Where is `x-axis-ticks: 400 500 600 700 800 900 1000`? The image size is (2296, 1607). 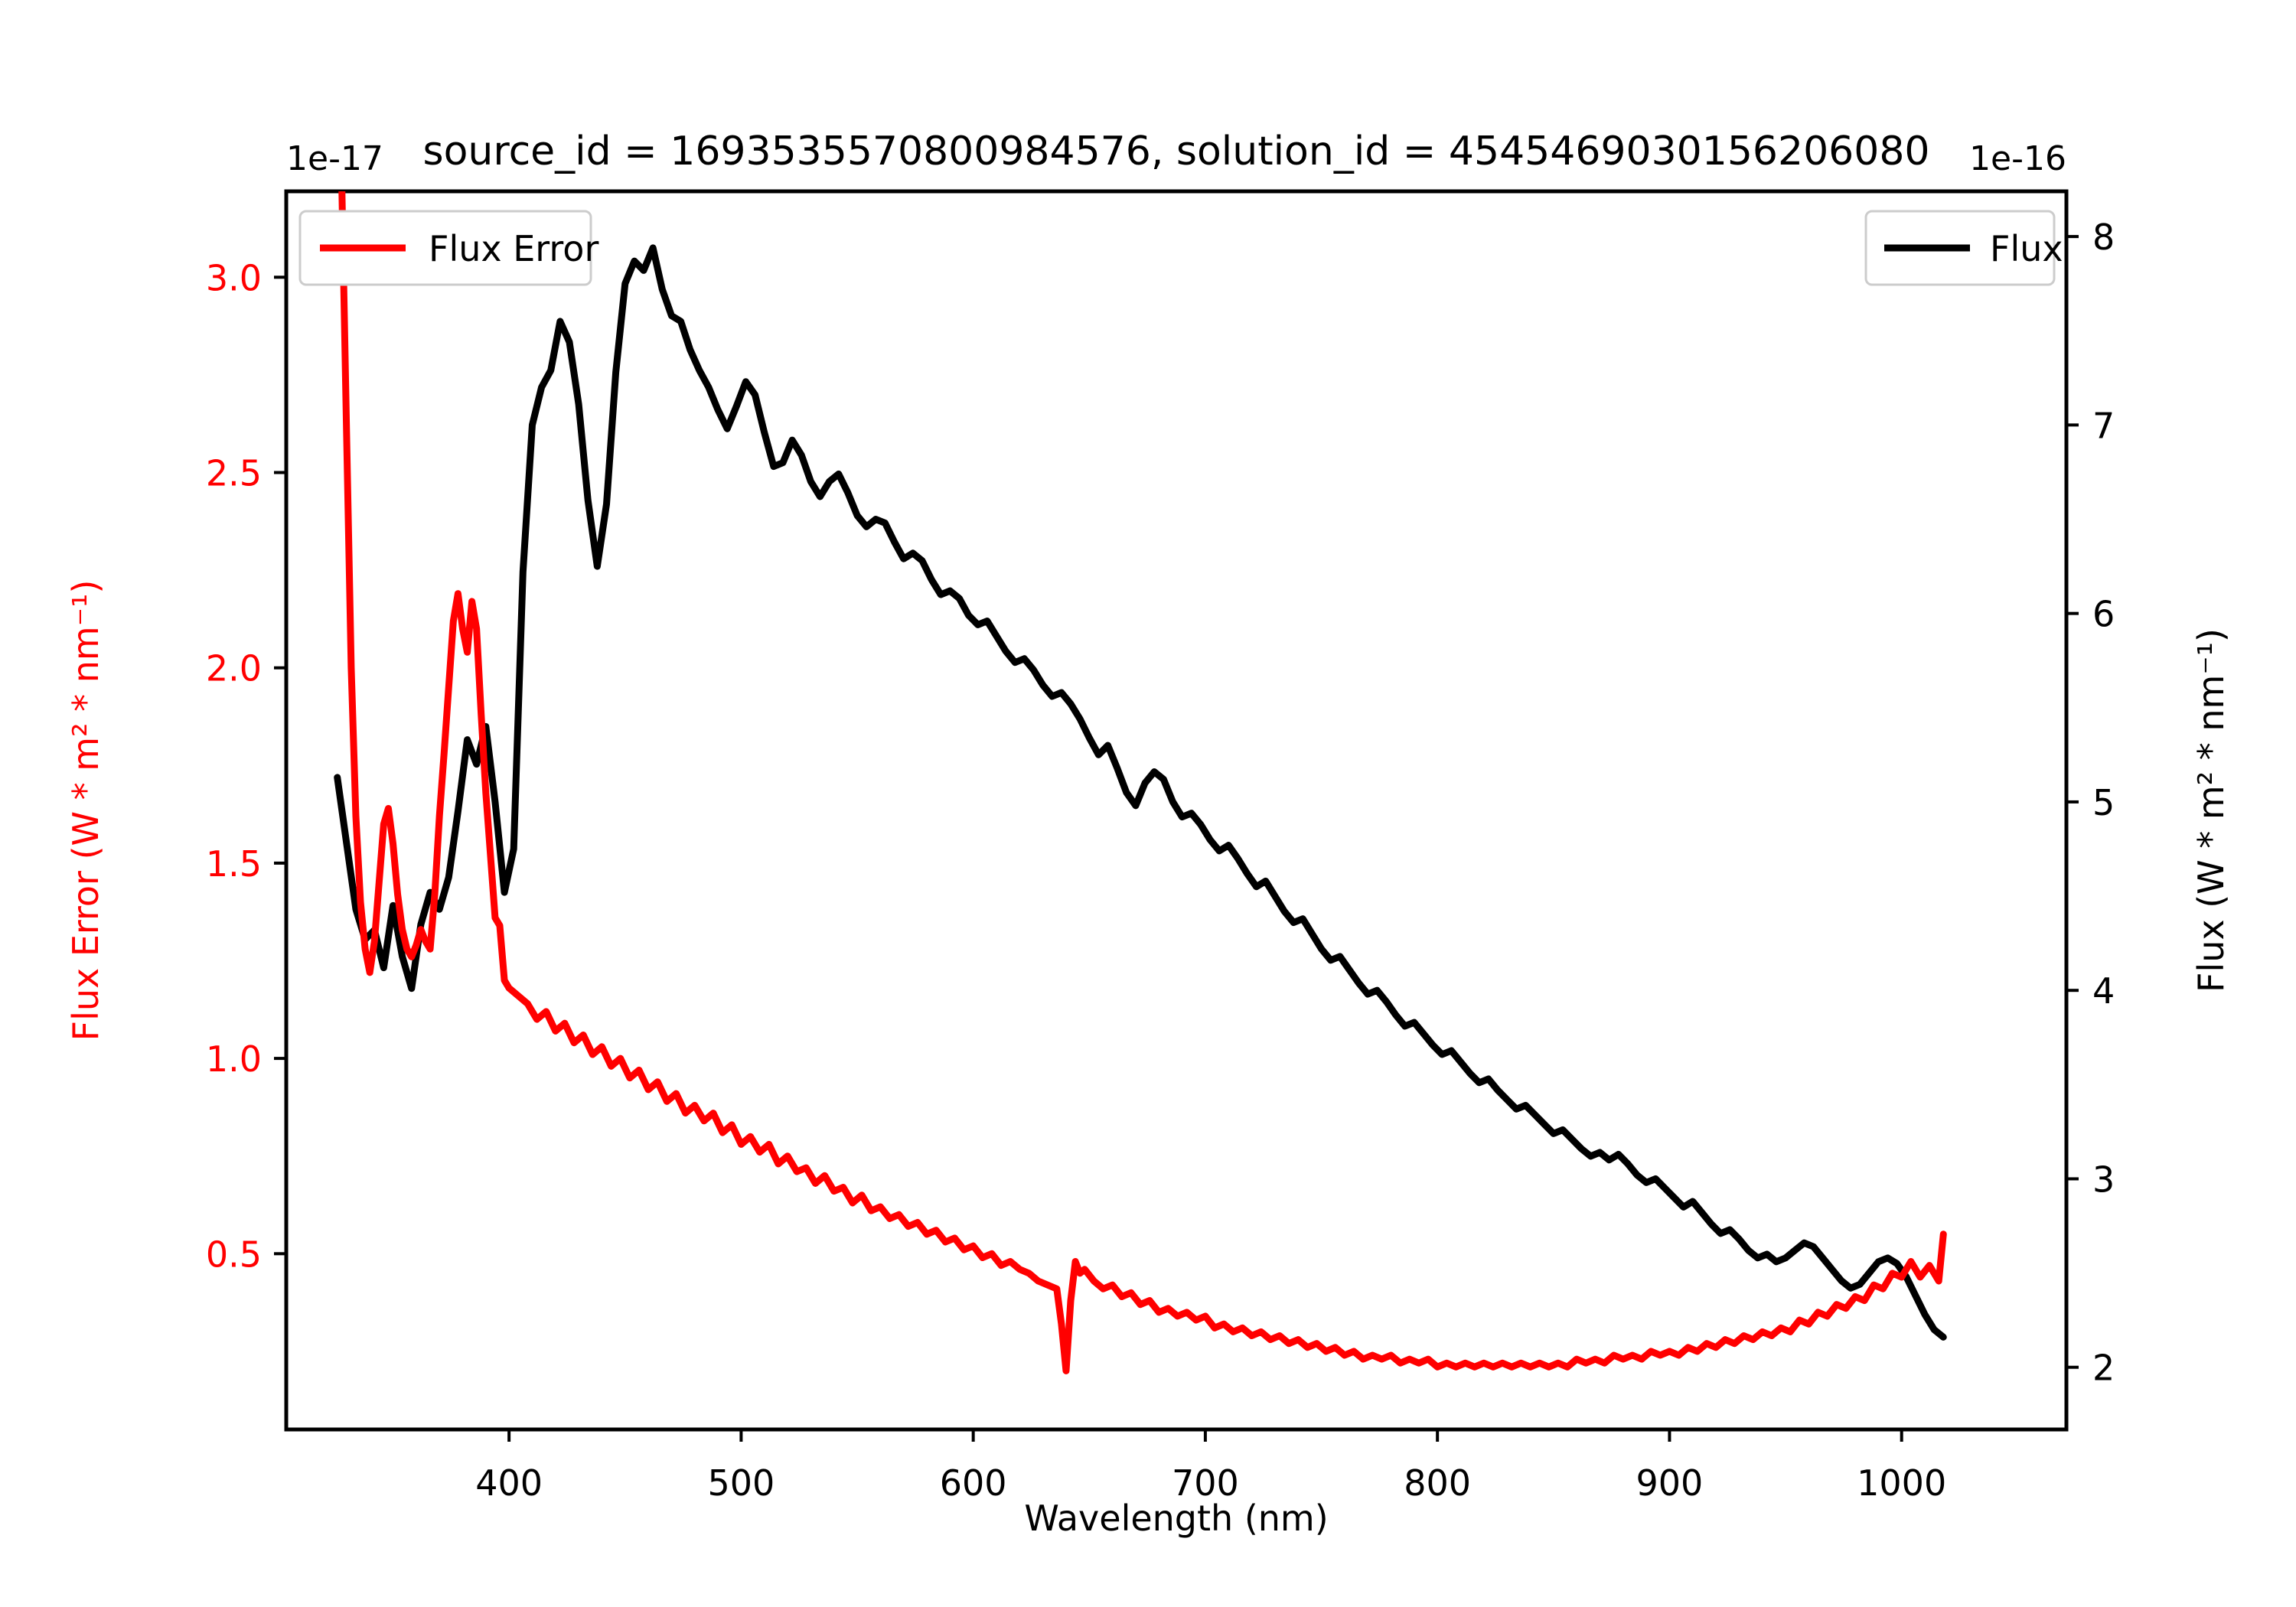
x-axis-ticks: 400 500 600 700 800 900 1000 is located at coordinates (1210, 1466).